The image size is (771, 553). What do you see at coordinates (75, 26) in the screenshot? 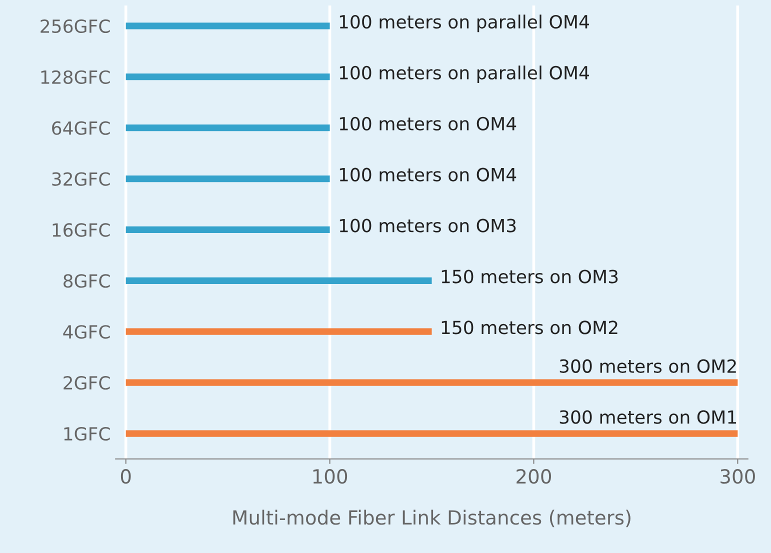
I see `y-tick-label: 256GFC` at bounding box center [75, 26].